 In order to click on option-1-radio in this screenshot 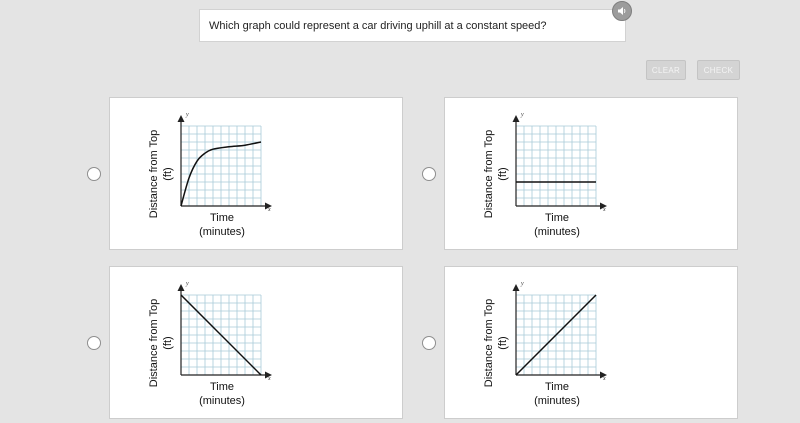, I will do `click(94, 174)`.